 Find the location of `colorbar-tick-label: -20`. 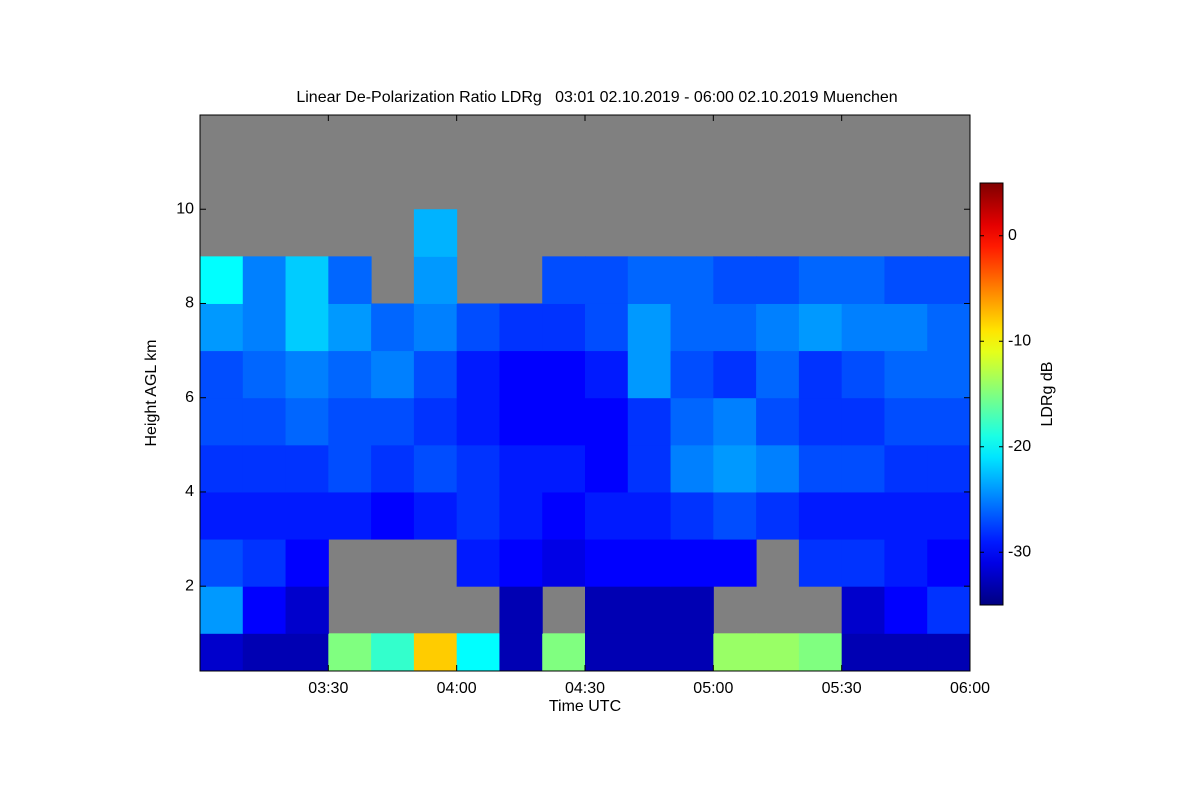

colorbar-tick-label: -20 is located at coordinates (1019, 446).